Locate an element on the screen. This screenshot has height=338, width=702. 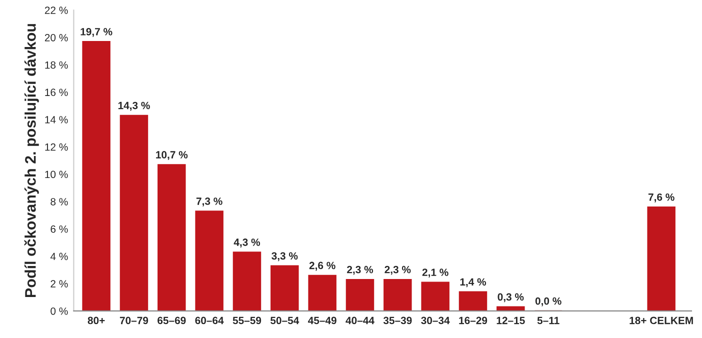
x-tick-label: 70–79 is located at coordinates (134, 320).